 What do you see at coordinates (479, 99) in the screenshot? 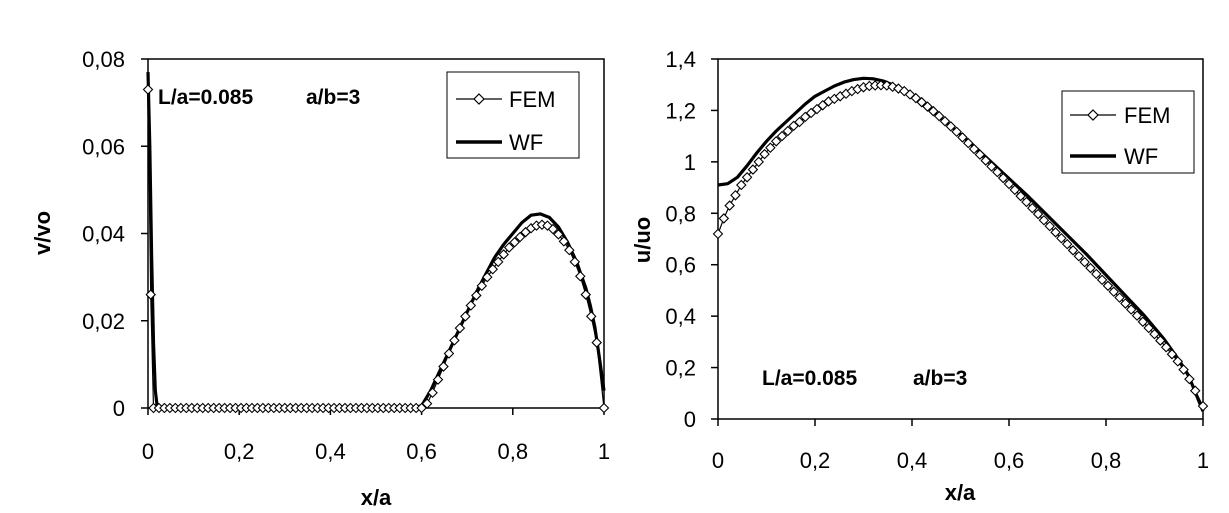
I see `legend-marker-fem` at bounding box center [479, 99].